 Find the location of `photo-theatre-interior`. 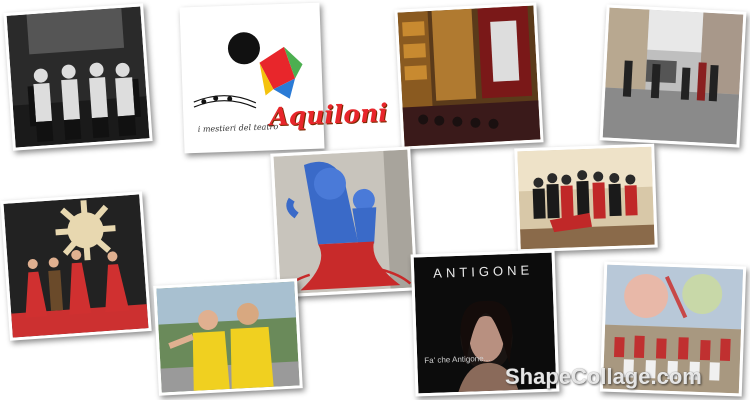

photo-theatre-interior is located at coordinates (469, 76).